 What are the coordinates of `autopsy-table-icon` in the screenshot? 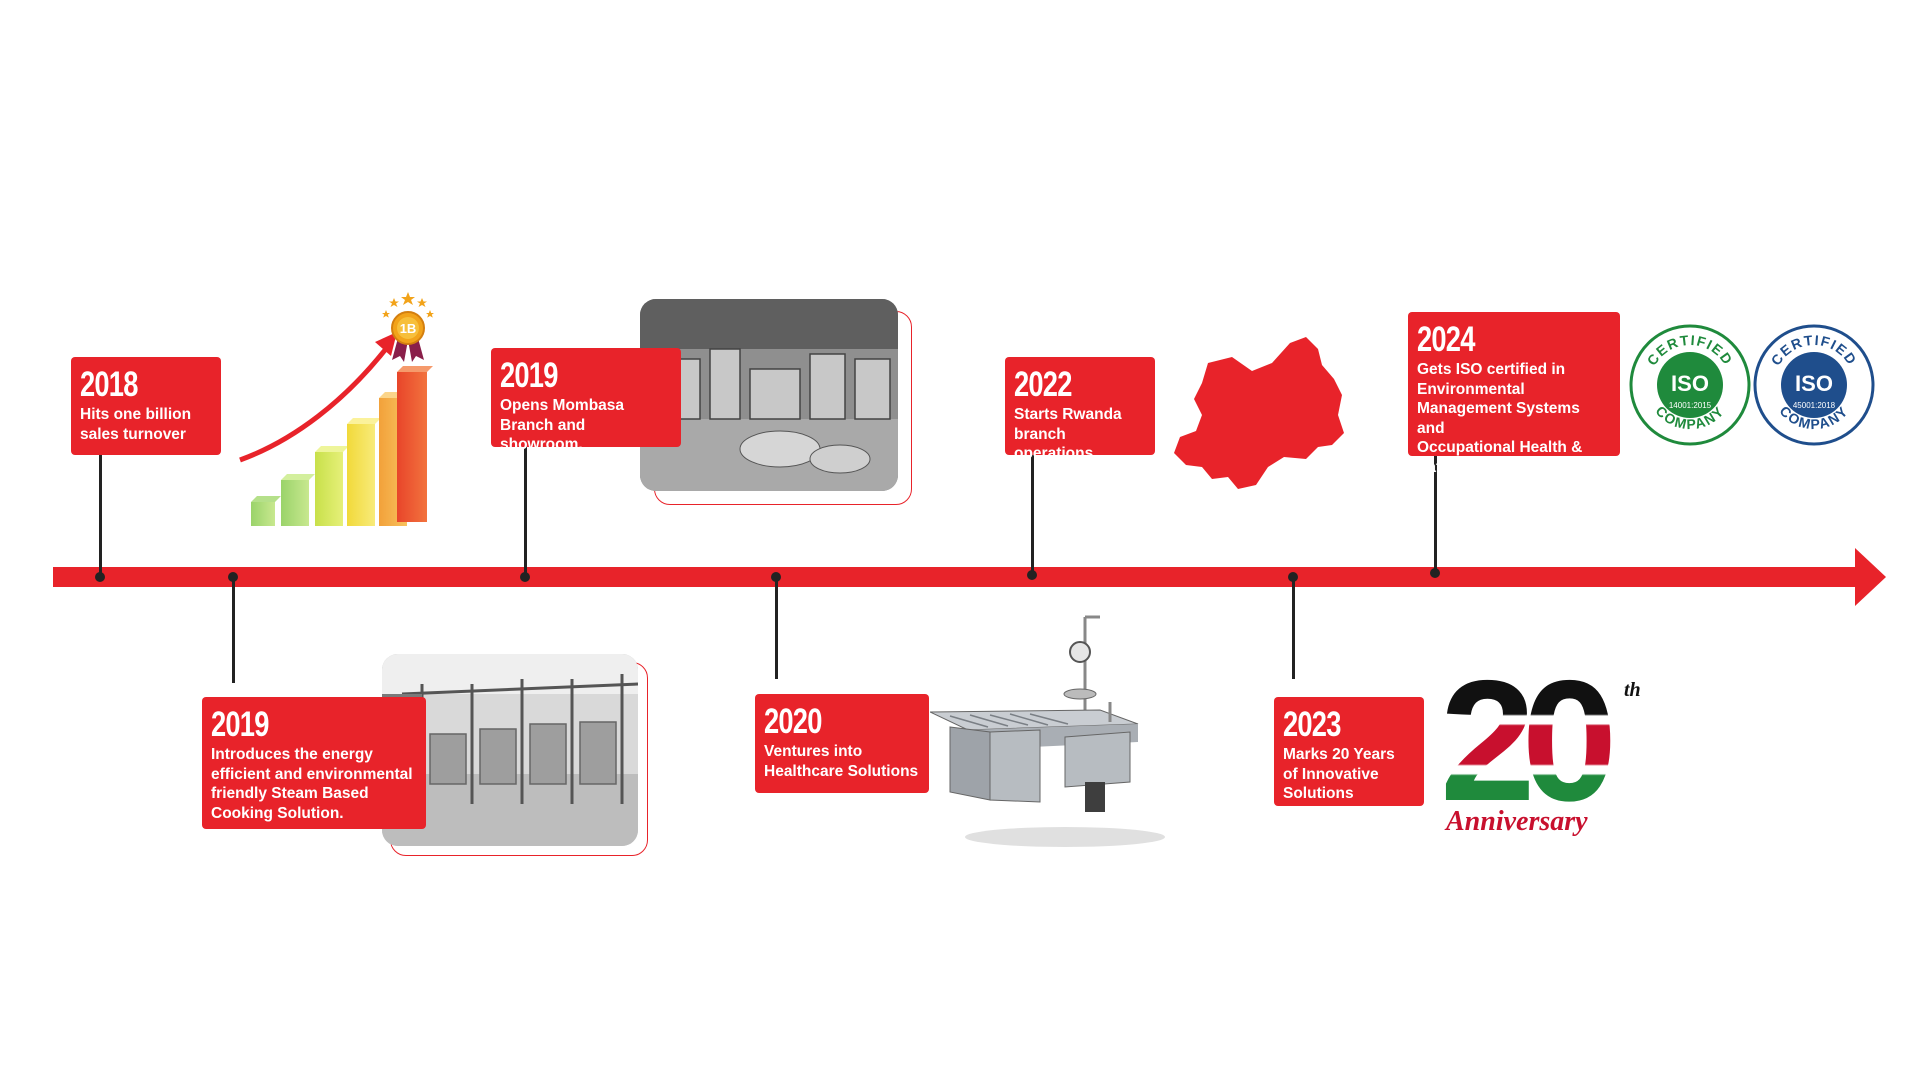 It's located at (1049, 732).